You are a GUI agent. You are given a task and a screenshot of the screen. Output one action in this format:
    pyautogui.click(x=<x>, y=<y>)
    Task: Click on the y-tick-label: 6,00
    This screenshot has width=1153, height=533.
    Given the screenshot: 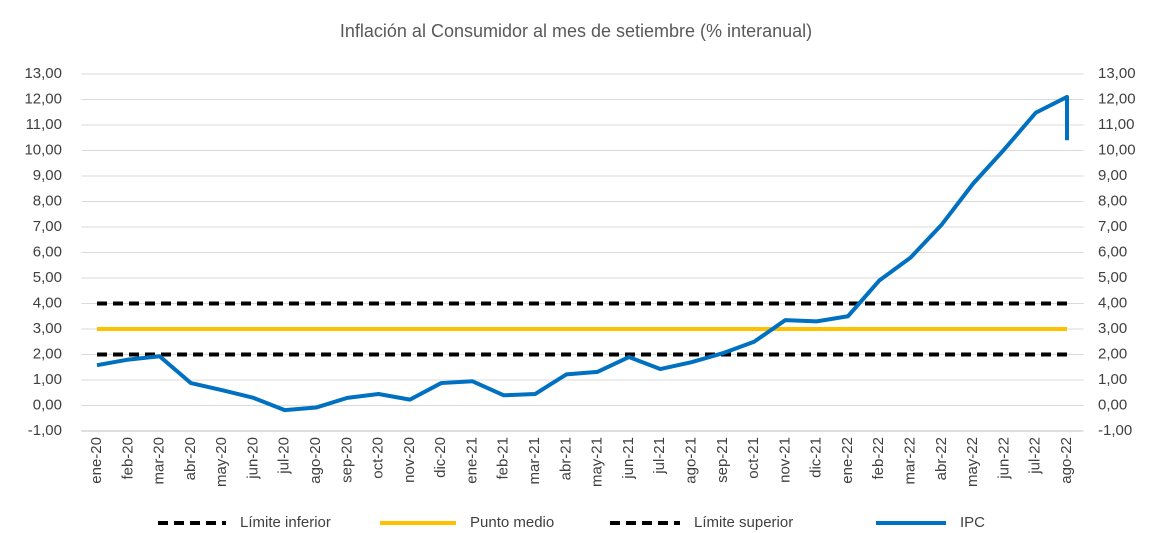 What is the action you would take?
    pyautogui.click(x=47, y=251)
    